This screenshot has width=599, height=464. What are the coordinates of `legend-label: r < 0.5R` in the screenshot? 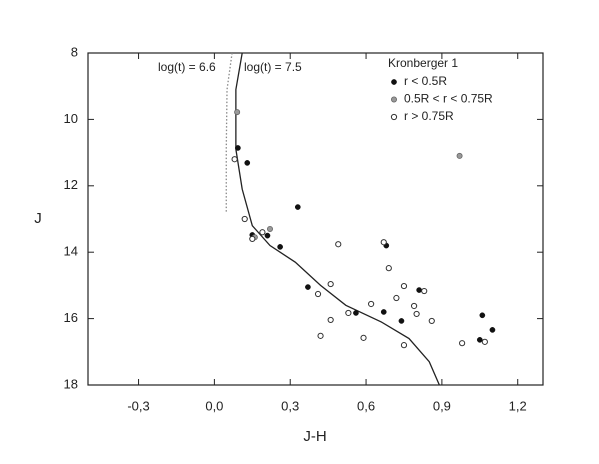 It's located at (425, 81).